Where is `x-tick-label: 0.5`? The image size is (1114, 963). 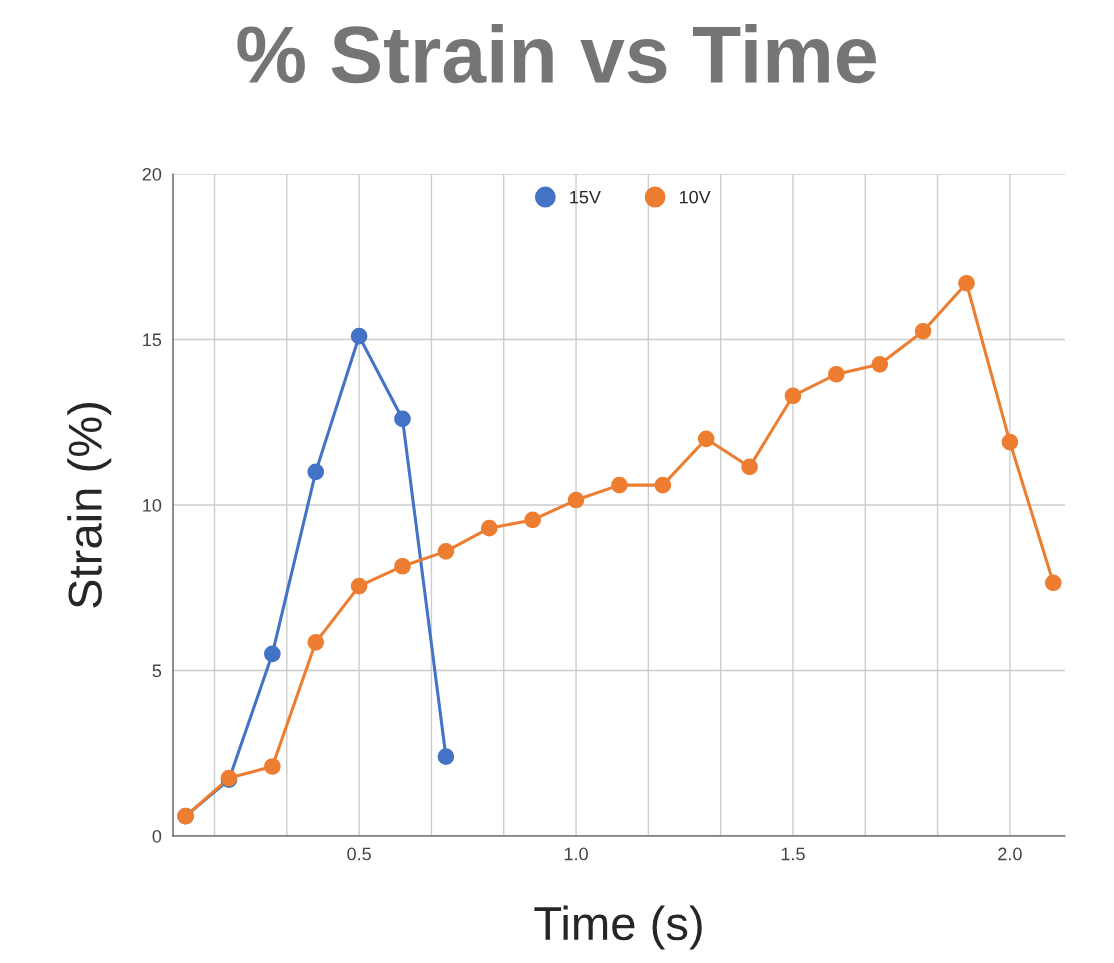 x-tick-label: 0.5 is located at coordinates (359, 854).